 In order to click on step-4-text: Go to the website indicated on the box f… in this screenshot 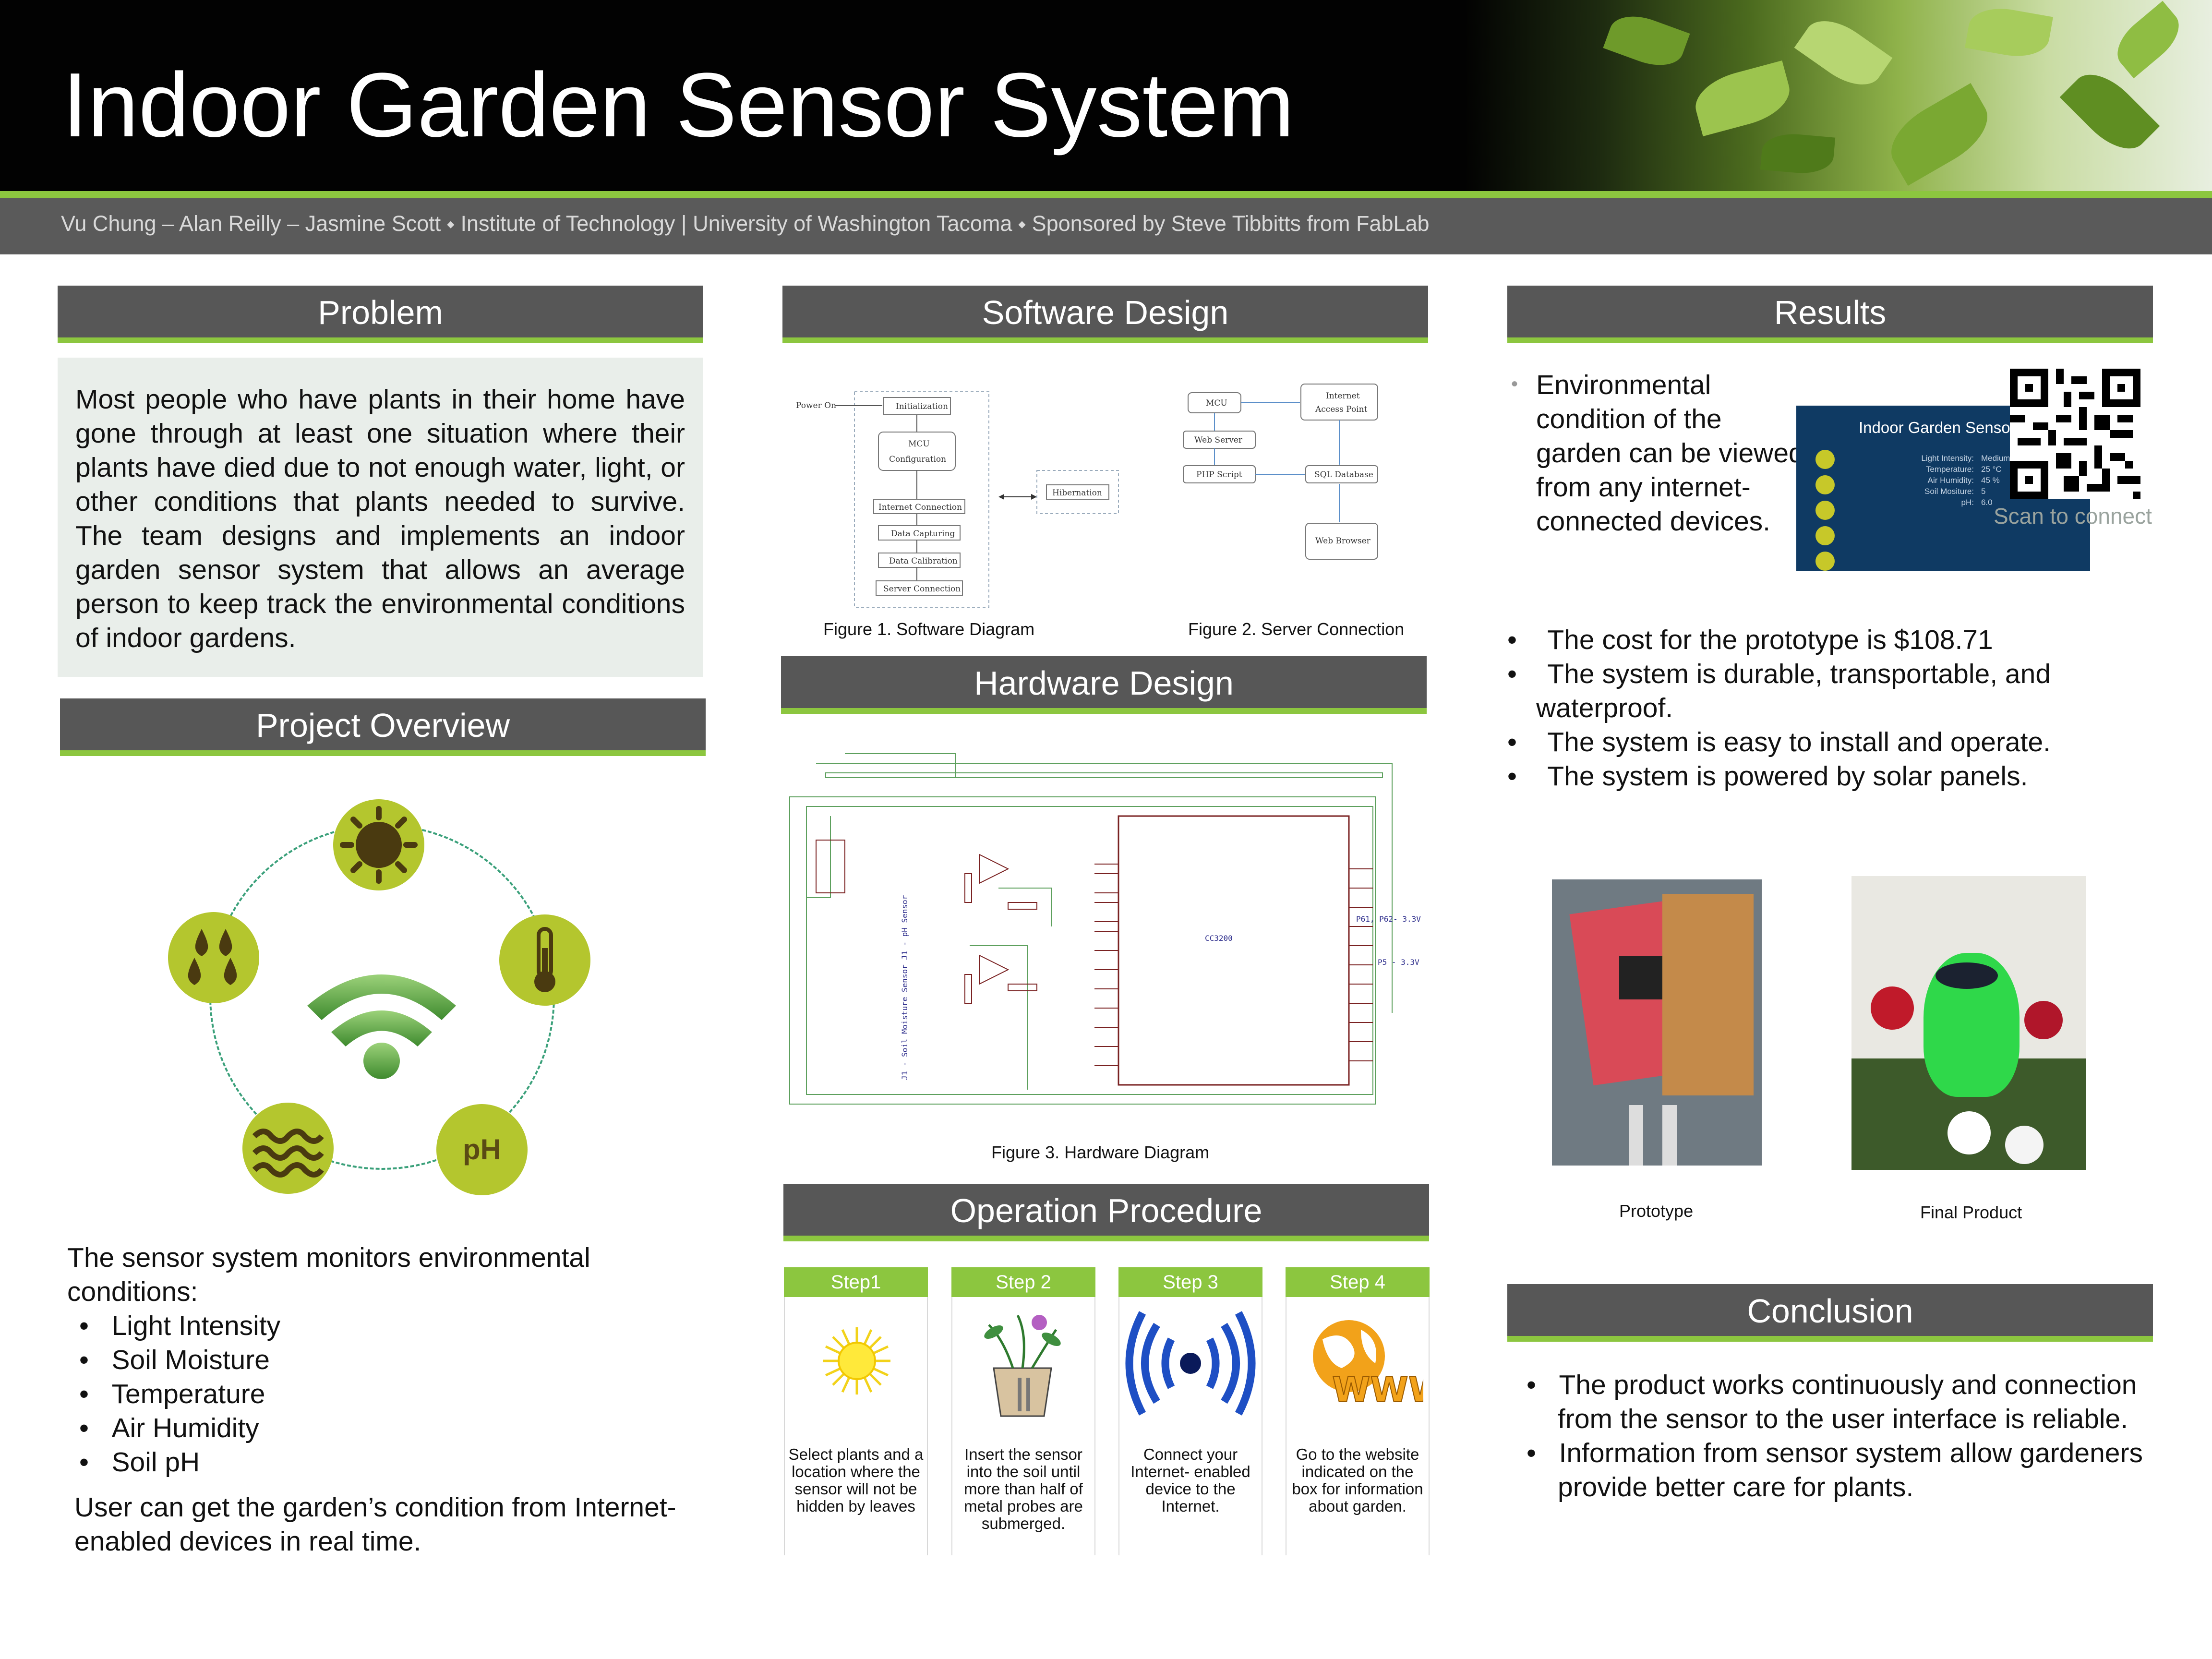, I will do `click(1357, 1480)`.